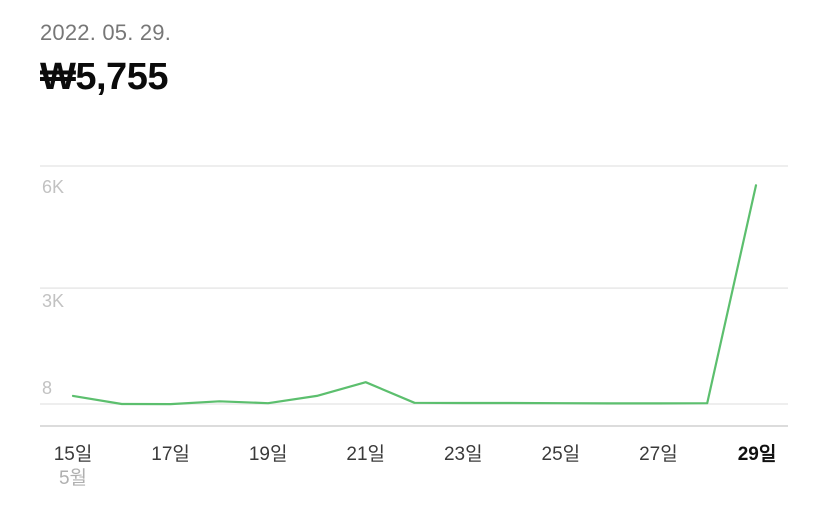  I want to click on x-tick-label: 19일, so click(268, 454).